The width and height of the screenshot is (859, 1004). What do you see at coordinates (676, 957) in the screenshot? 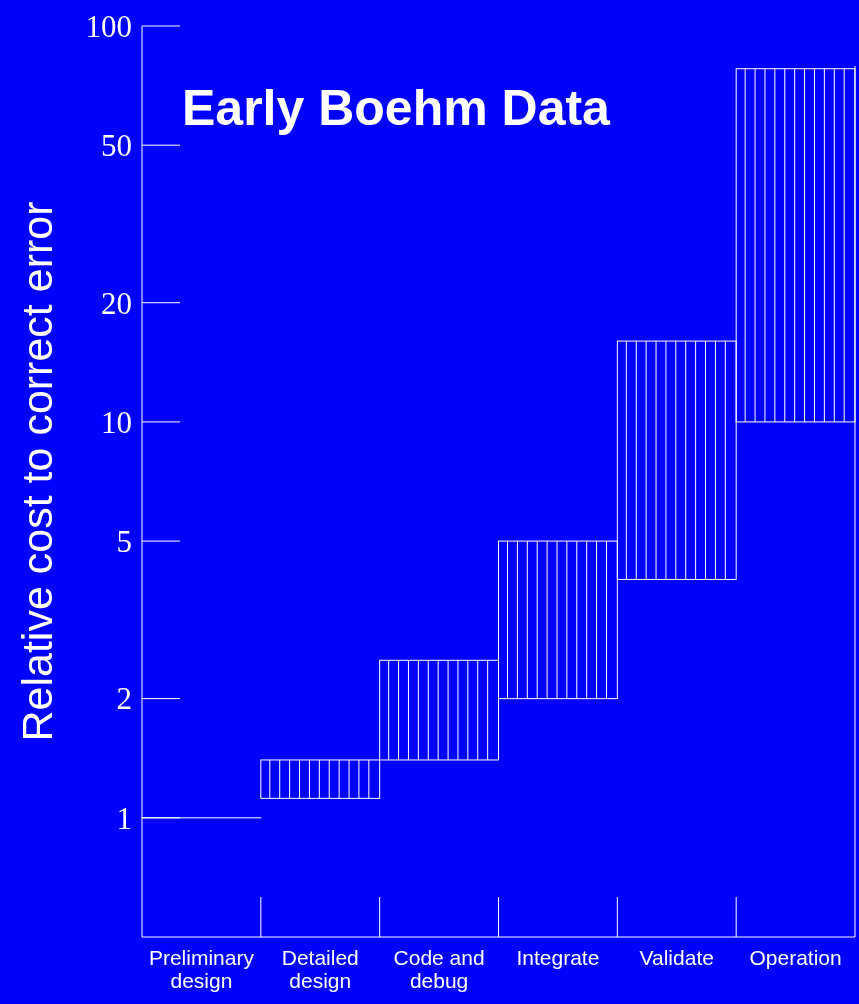
I see `x-tick-label: Validate` at bounding box center [676, 957].